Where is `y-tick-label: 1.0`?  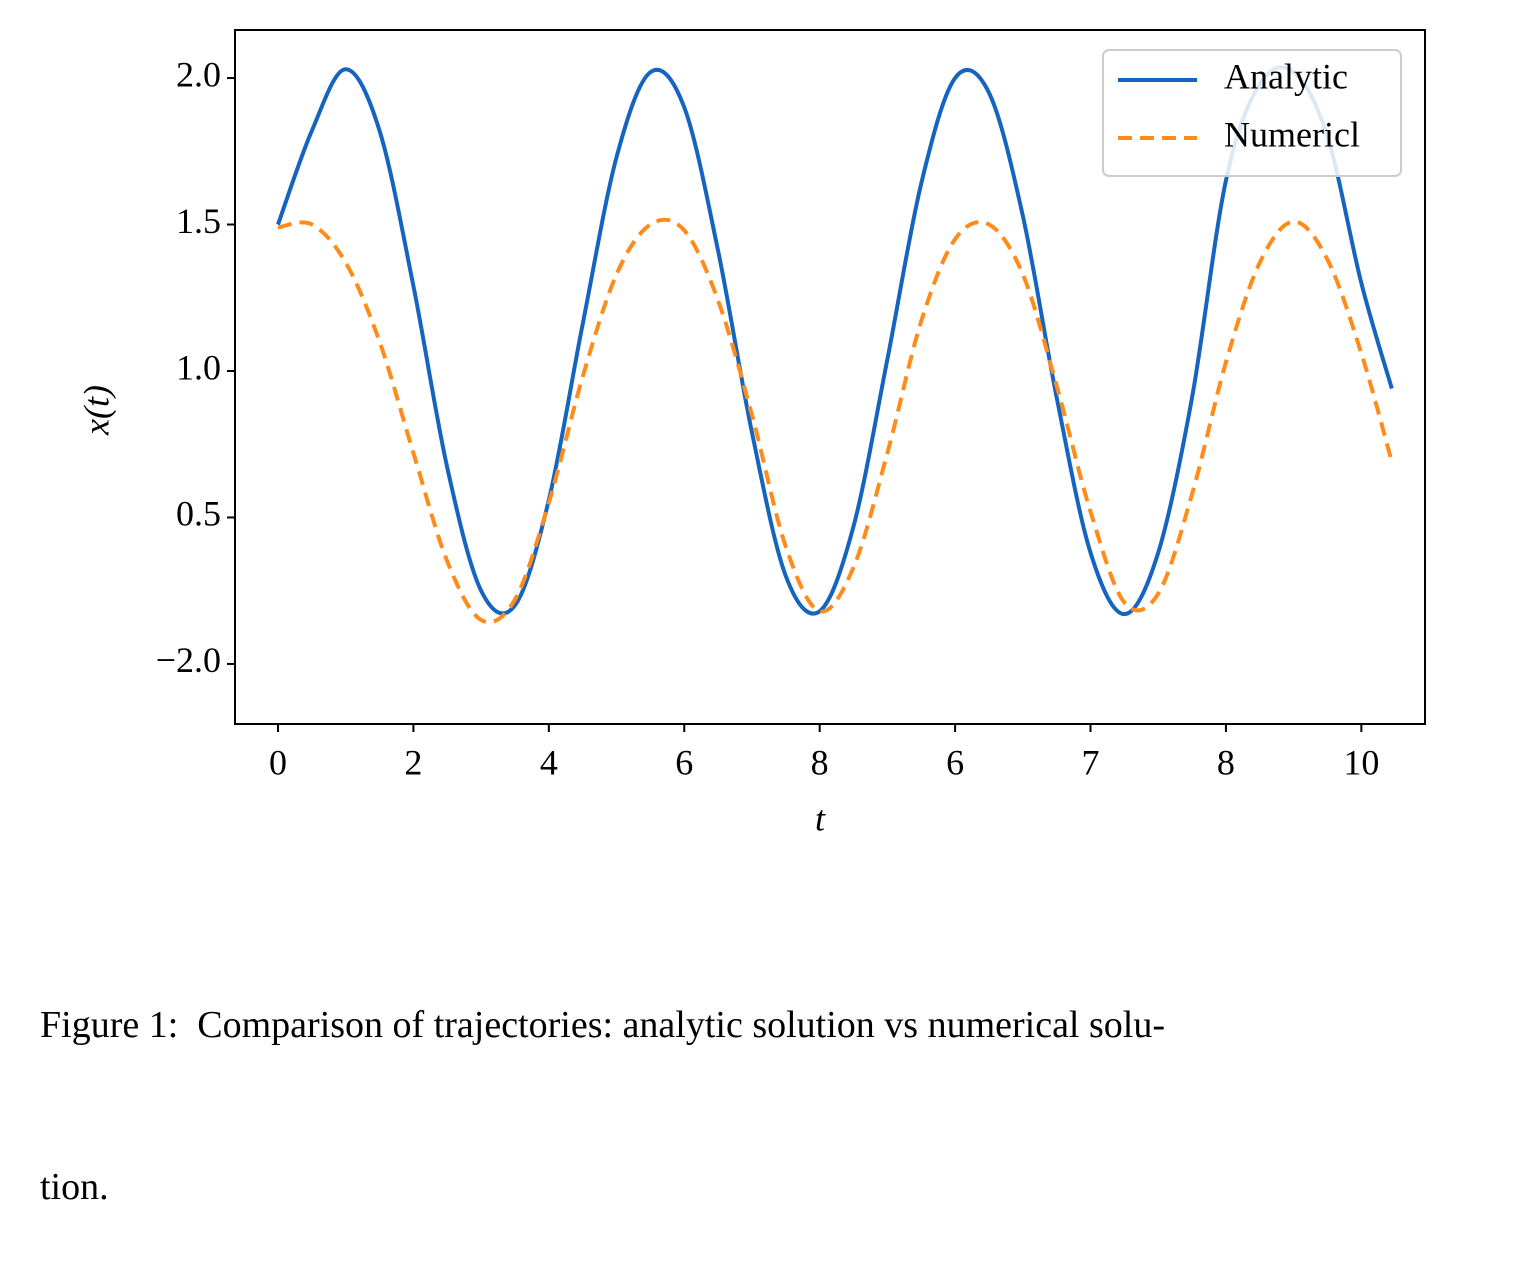
y-tick-label: 1.0 is located at coordinates (198, 367).